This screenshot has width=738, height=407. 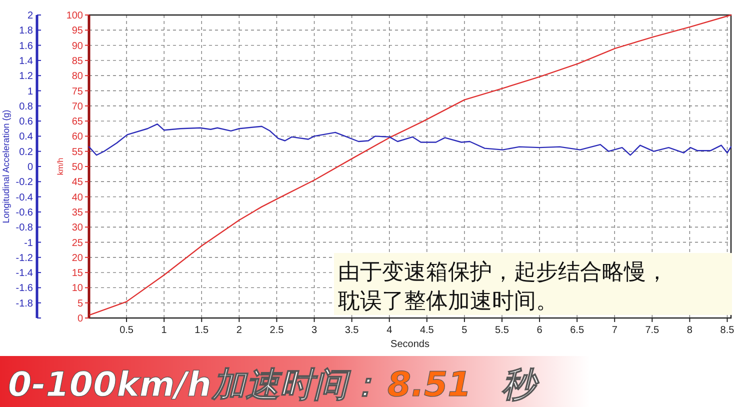 I want to click on y2-tick-label: -1.6, so click(x=25, y=288).